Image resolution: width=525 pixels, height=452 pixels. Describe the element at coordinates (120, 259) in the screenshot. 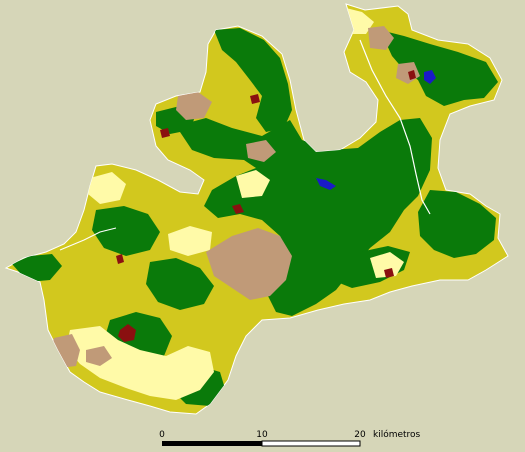

I see `urban-spot-west` at that location.